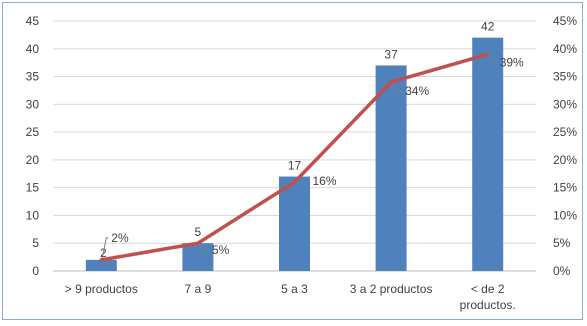  I want to click on y-left-tick-label: 40, so click(33, 49).